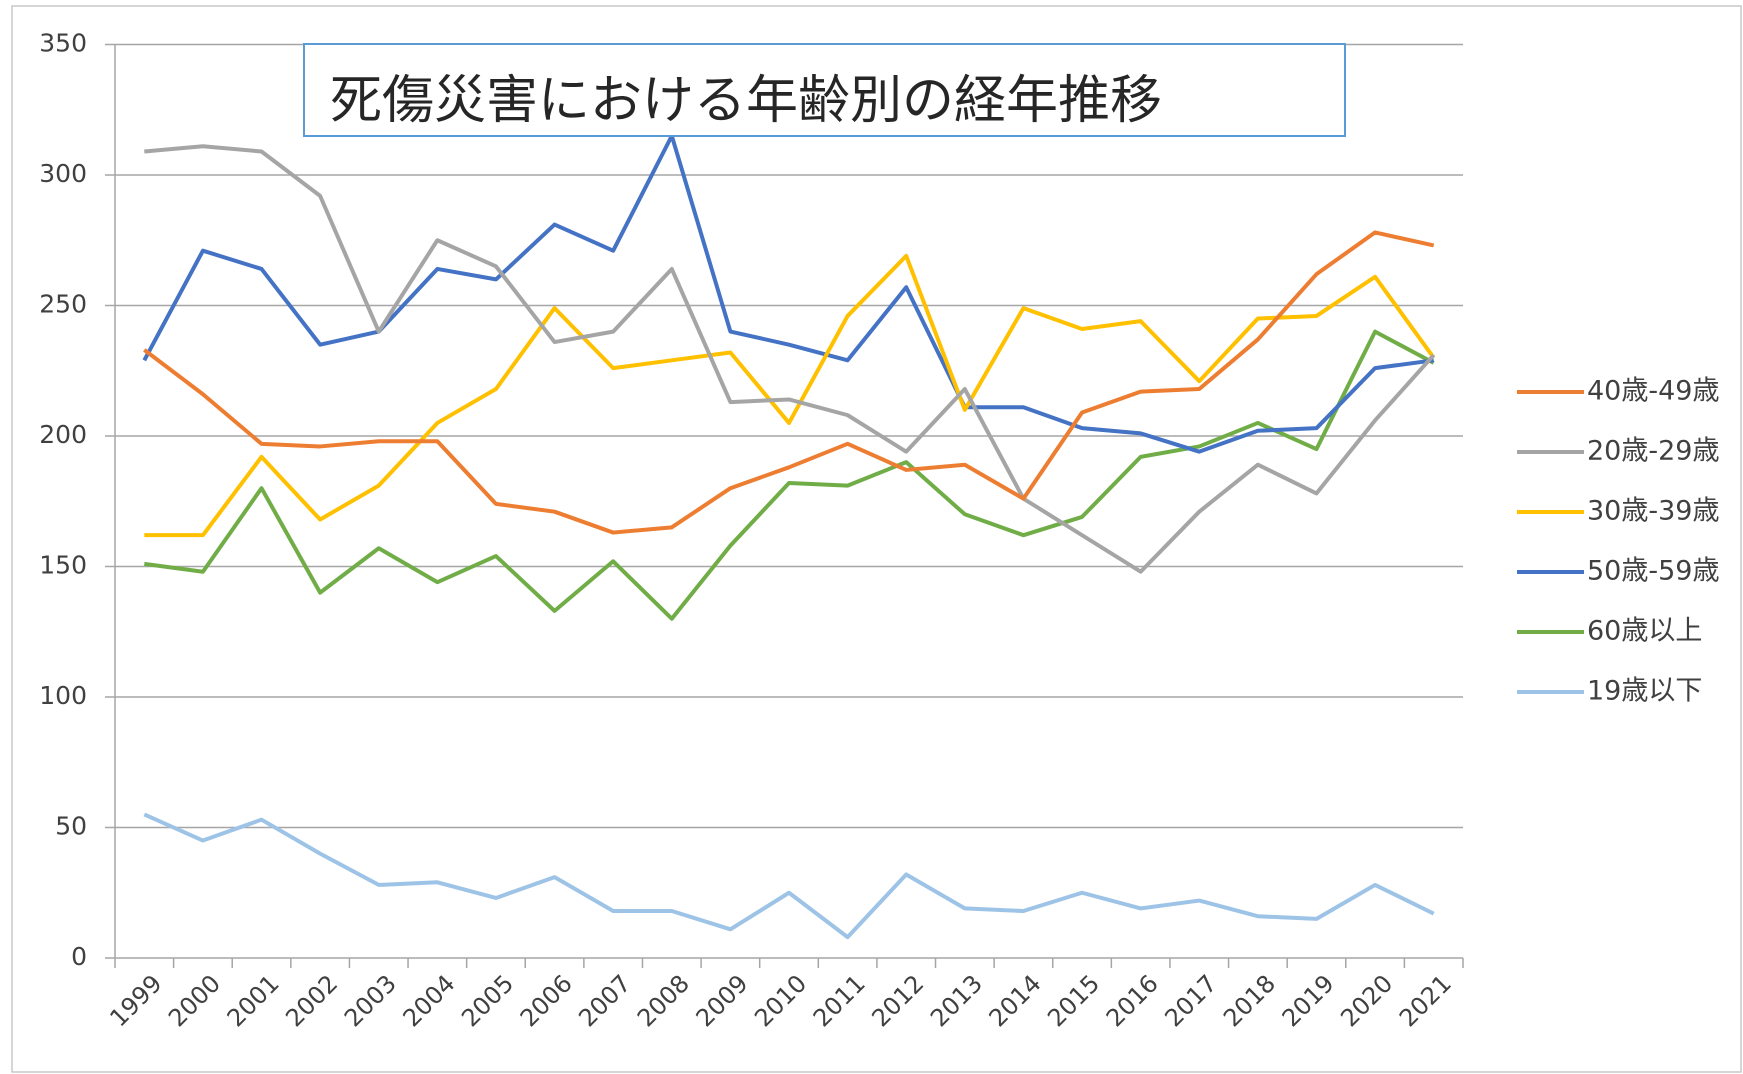 This screenshot has width=1743, height=1074. What do you see at coordinates (1653, 511) in the screenshot?
I see `legend-label: 30歳-39歳` at bounding box center [1653, 511].